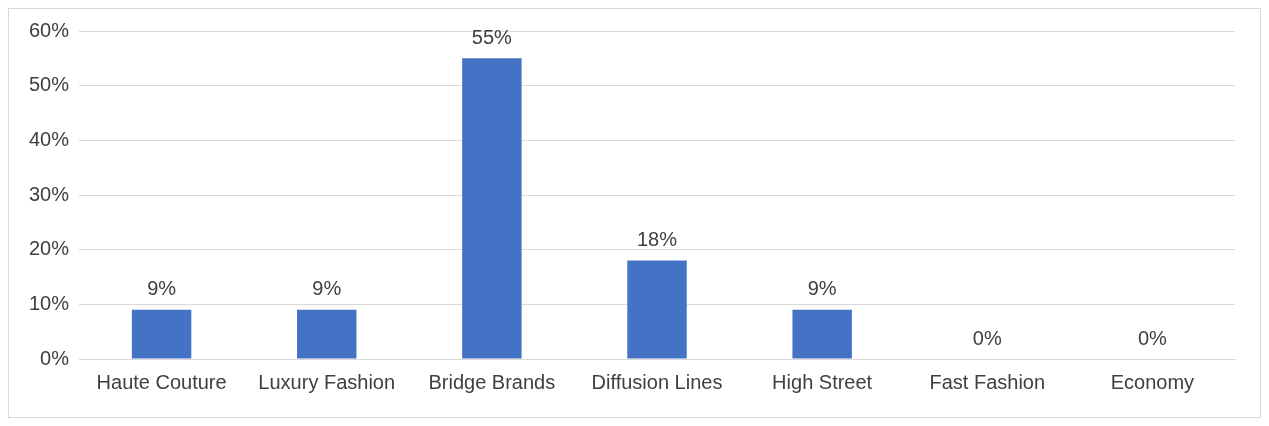 The width and height of the screenshot is (1269, 426). Describe the element at coordinates (49, 193) in the screenshot. I see `y-tick-label: 30%` at that location.